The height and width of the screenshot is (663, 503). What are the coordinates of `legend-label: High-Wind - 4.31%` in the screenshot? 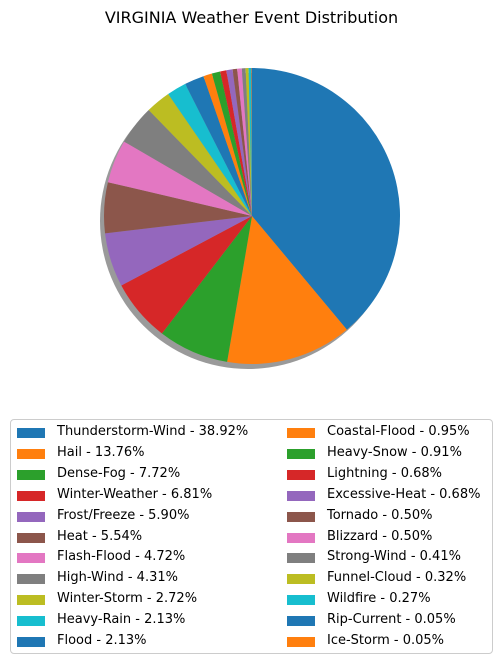 It's located at (117, 578).